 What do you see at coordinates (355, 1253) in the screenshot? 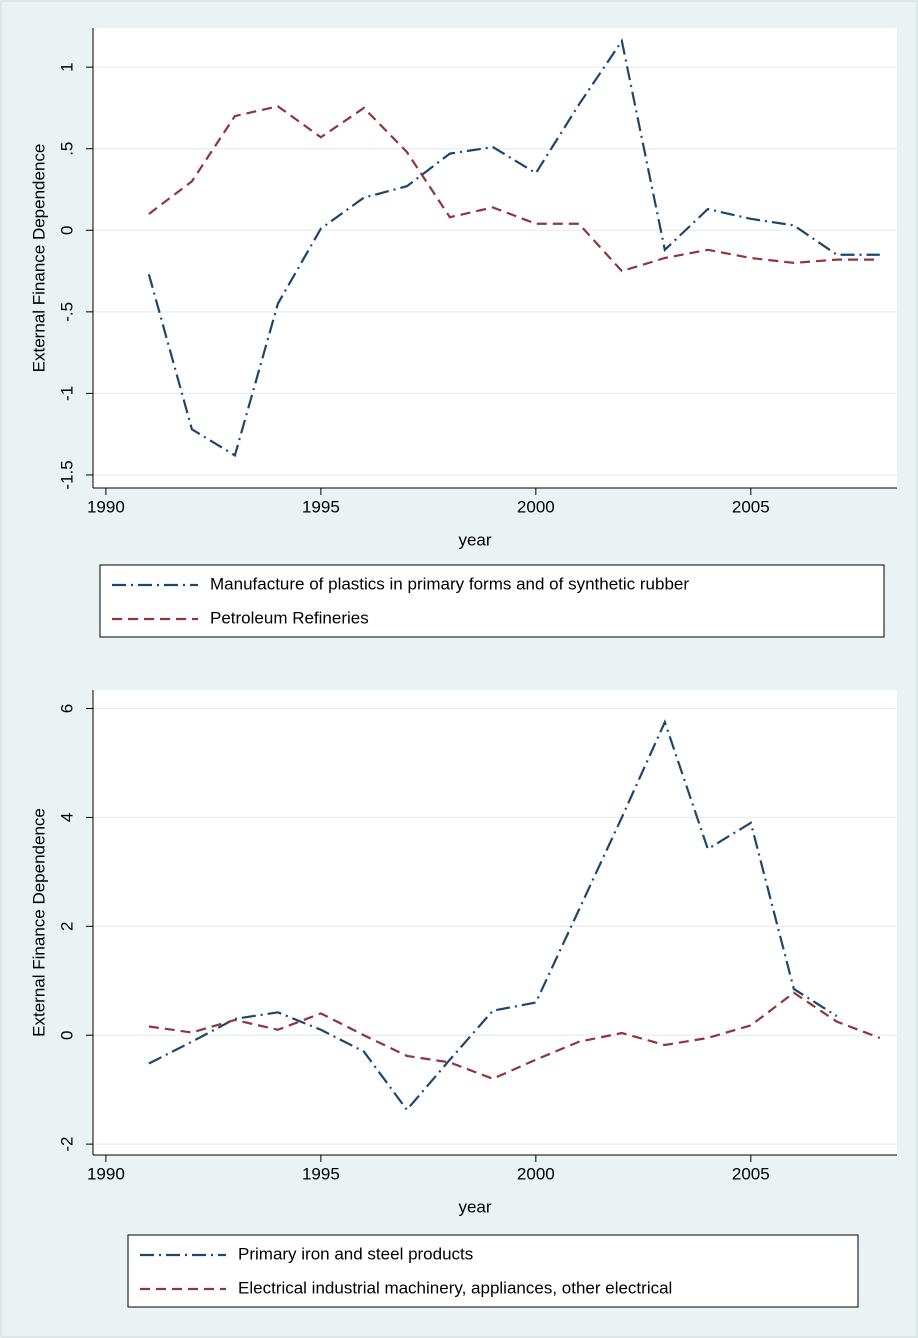
I see `legend-label: Primary iron and steel products` at bounding box center [355, 1253].